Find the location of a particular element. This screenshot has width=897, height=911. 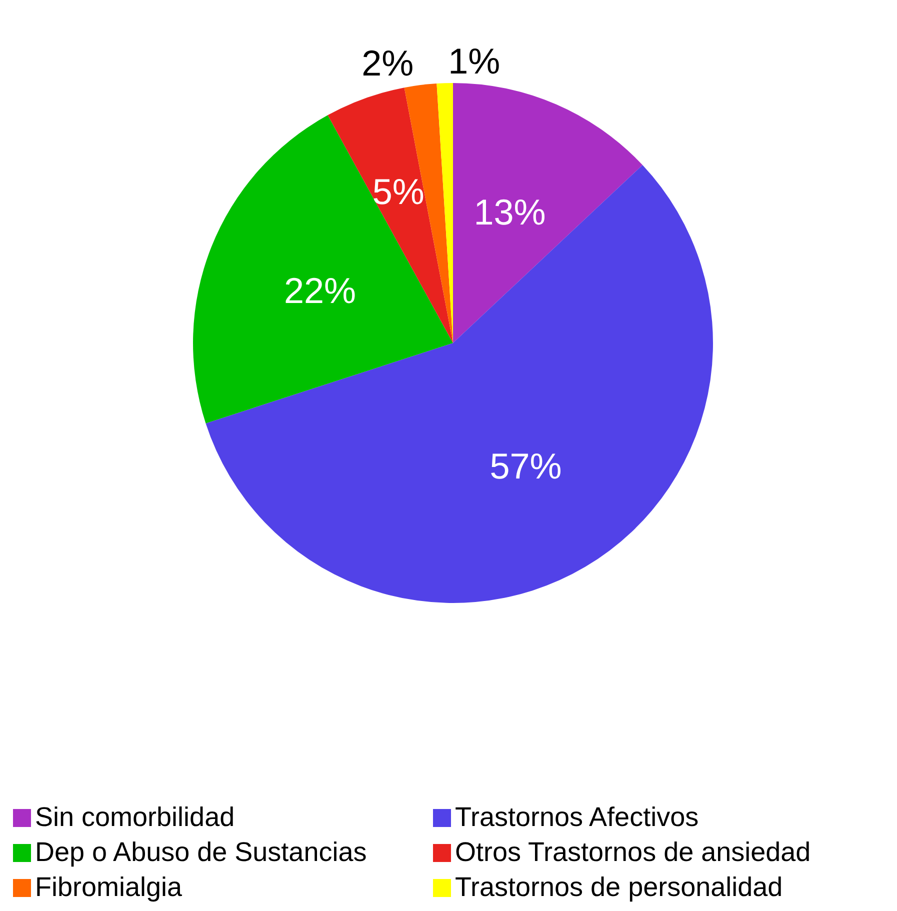

legend-label: Trastornos Afectivos is located at coordinates (577, 817).